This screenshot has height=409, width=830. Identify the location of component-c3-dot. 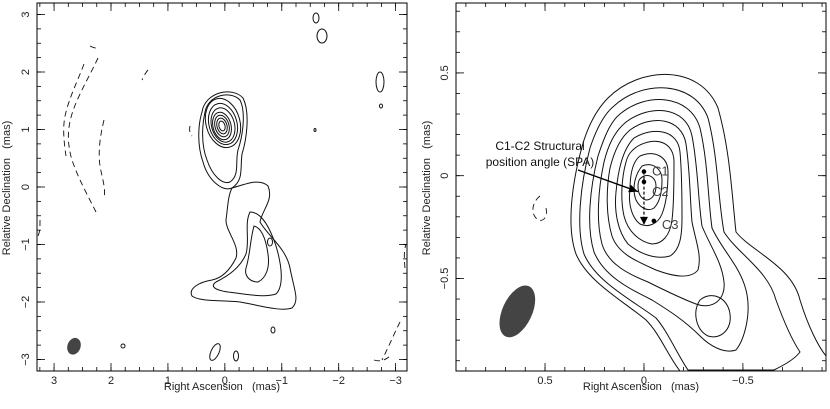
(654, 221).